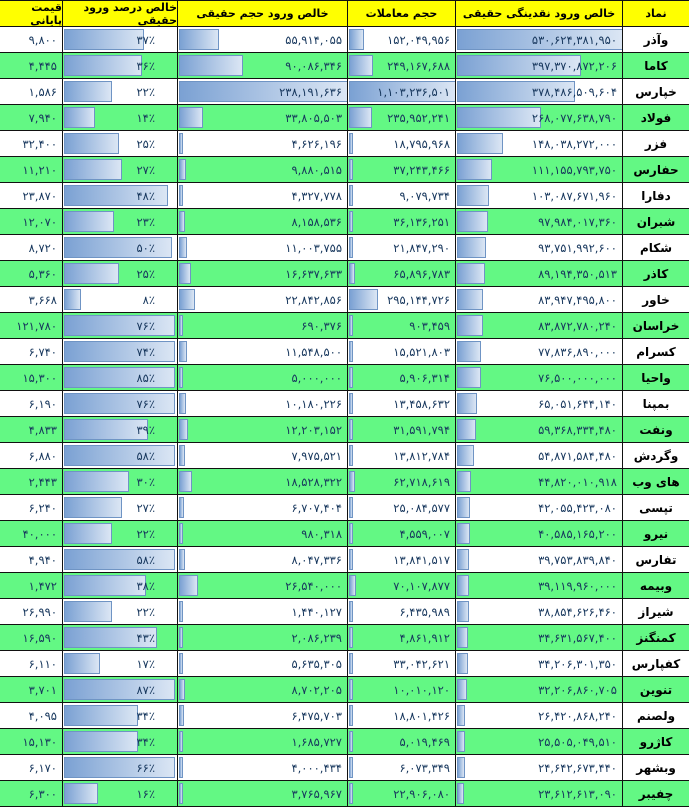  I want to click on liquidity-cell: ۱۴۸,۰۳۸,۲۷۲,۰۰۰, so click(538, 143).